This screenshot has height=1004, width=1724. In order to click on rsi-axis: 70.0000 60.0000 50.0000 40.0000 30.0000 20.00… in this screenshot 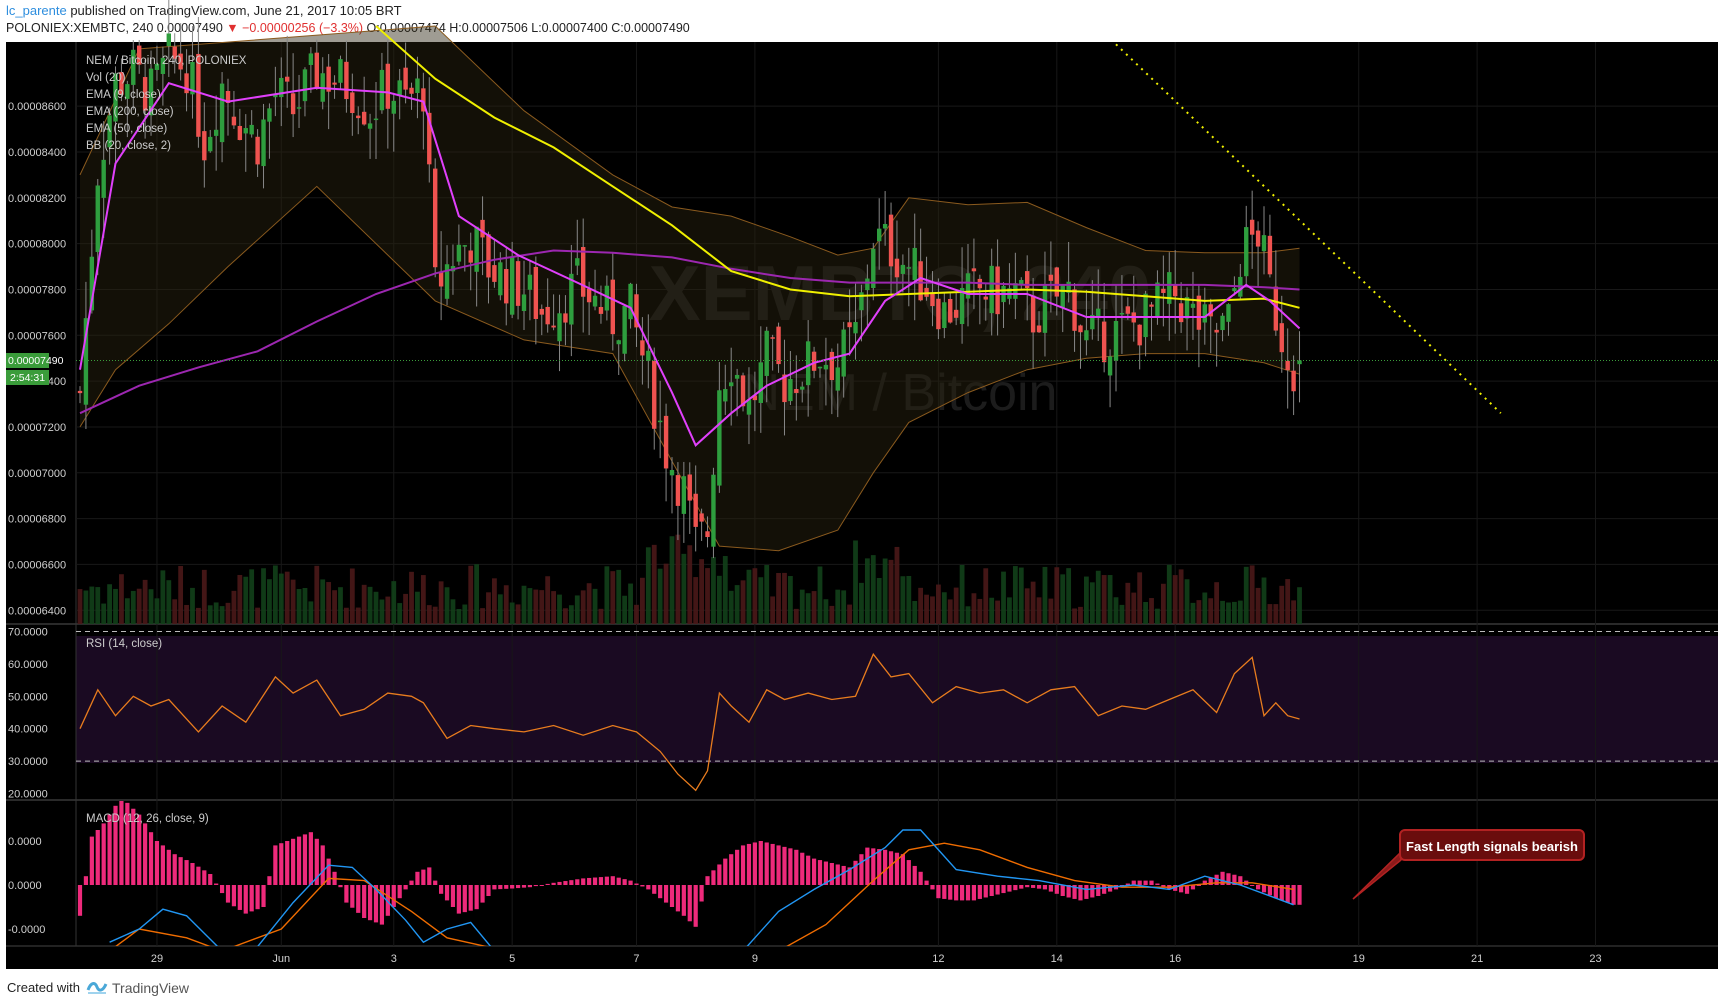, I will do `click(28, 713)`.